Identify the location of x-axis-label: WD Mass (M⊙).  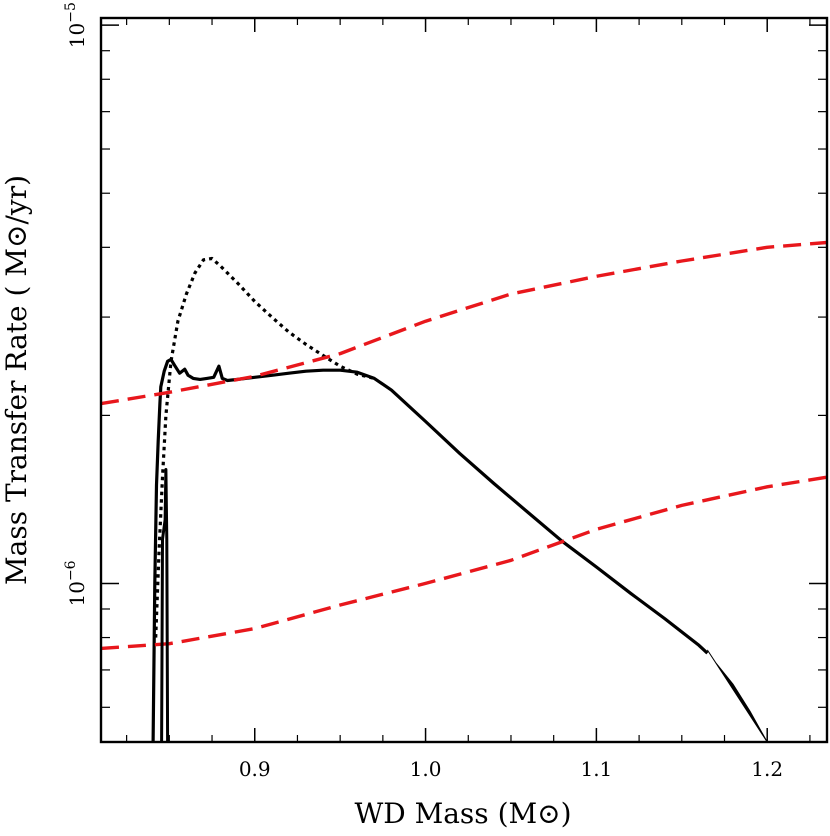
(462, 813).